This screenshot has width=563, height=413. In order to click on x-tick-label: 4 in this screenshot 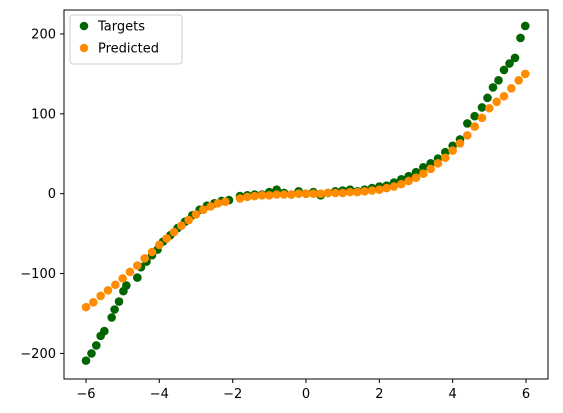, I will do `click(453, 394)`.